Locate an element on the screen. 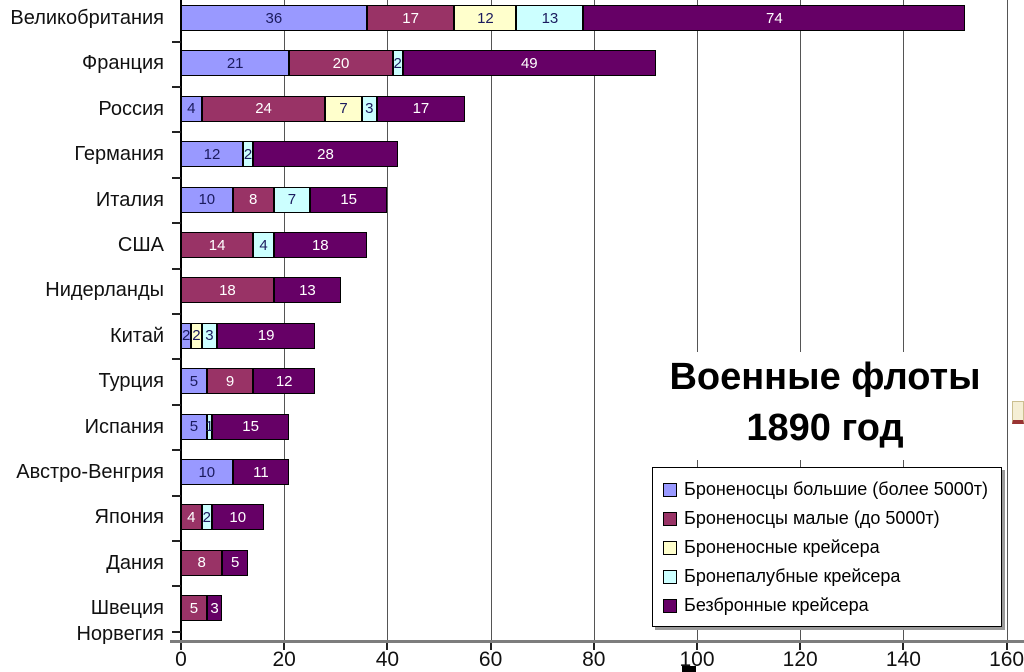 This screenshot has width=1024, height=672. bar-segment: 21 is located at coordinates (235, 63).